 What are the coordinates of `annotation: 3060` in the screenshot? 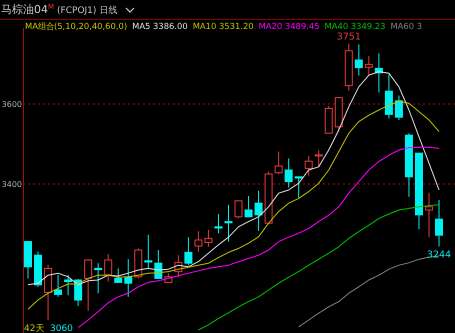 It's located at (62, 328).